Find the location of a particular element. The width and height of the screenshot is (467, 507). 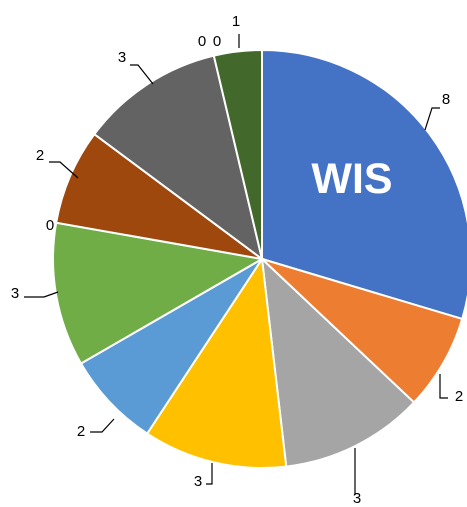

data-label-10: 0 is located at coordinates (202, 41).